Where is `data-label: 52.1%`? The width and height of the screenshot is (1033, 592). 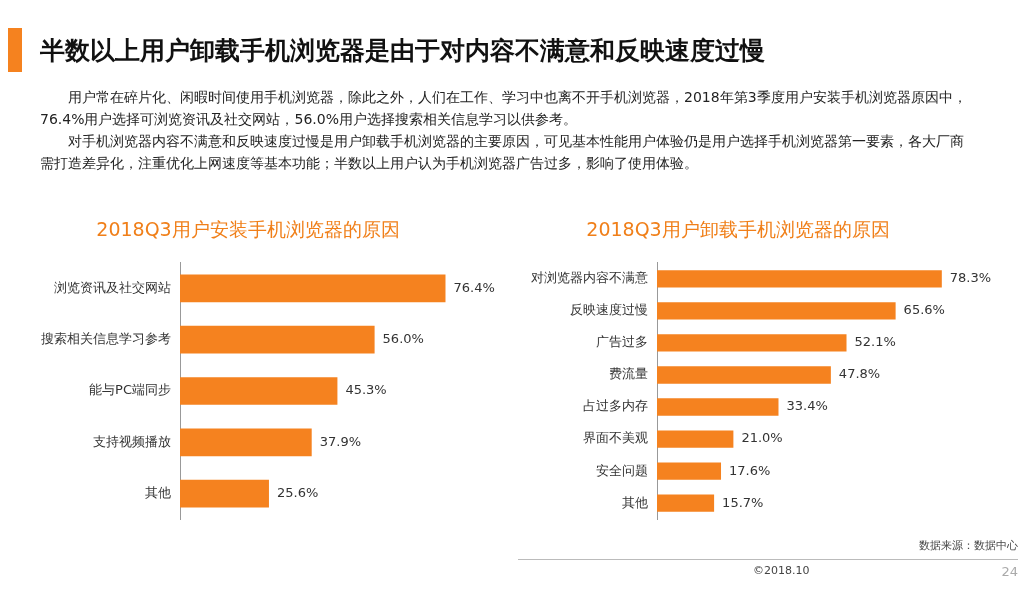
data-label: 52.1% is located at coordinates (875, 342).